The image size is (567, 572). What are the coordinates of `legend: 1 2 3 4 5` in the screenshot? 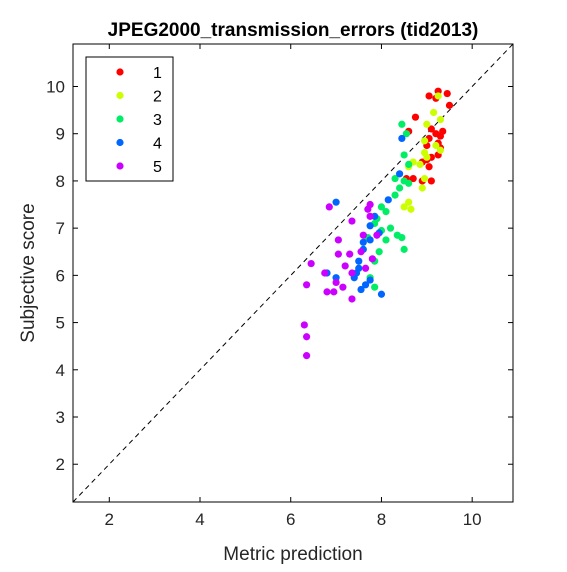 It's located at (129, 119).